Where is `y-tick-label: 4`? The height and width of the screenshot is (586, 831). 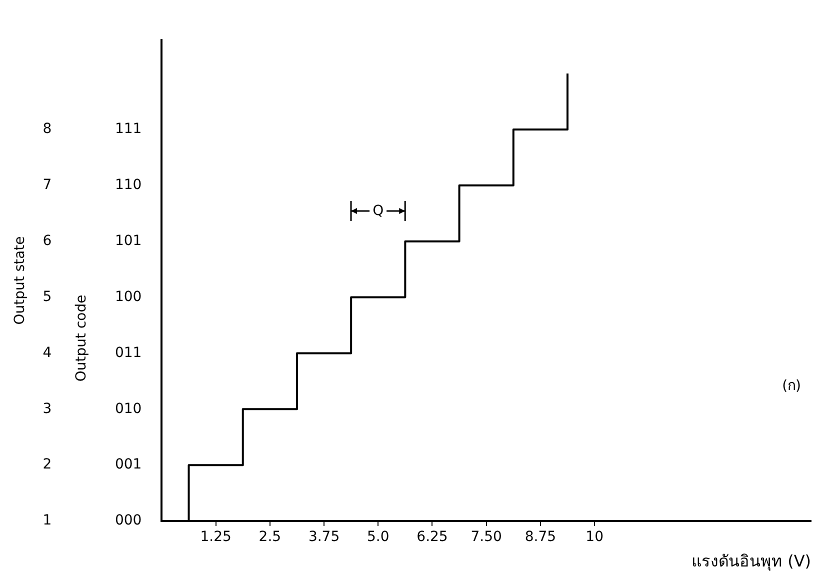
y-tick-label: 4 is located at coordinates (47, 352).